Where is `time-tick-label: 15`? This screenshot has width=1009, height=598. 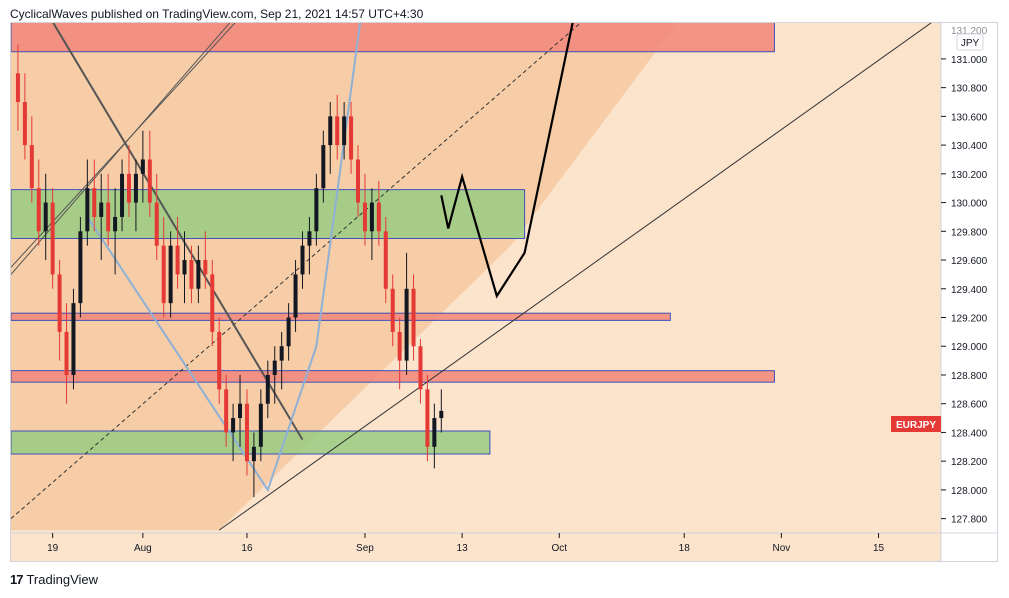
time-tick-label: 15 is located at coordinates (879, 548).